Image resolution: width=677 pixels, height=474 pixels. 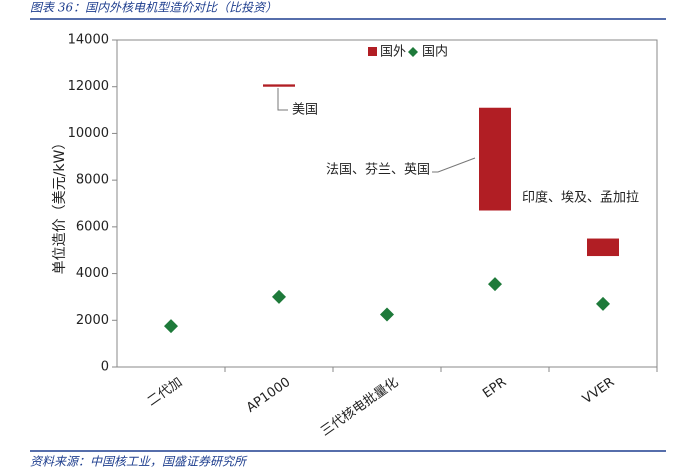 What do you see at coordinates (305, 110) in the screenshot?
I see `annotation: 美国` at bounding box center [305, 110].